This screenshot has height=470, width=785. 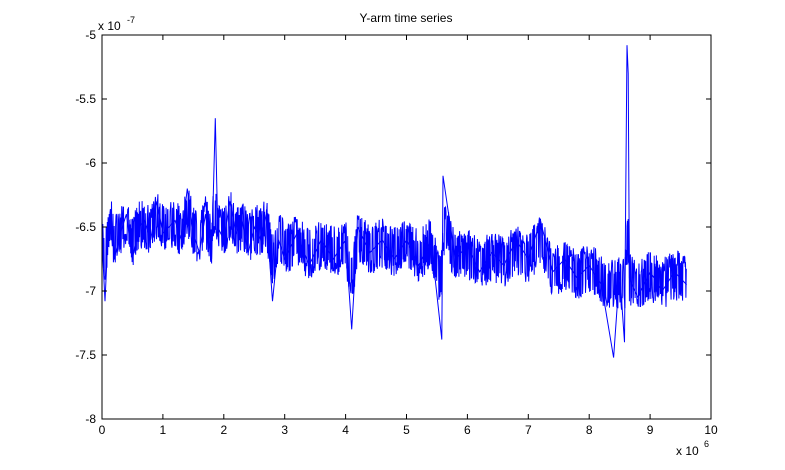 I want to click on y-tick-label: -7.5, so click(x=85, y=355).